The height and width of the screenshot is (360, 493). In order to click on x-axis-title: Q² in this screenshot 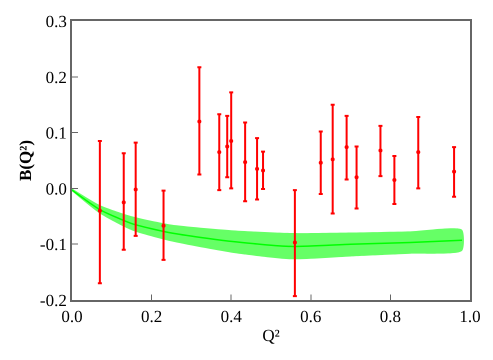, I will do `click(271, 336)`.